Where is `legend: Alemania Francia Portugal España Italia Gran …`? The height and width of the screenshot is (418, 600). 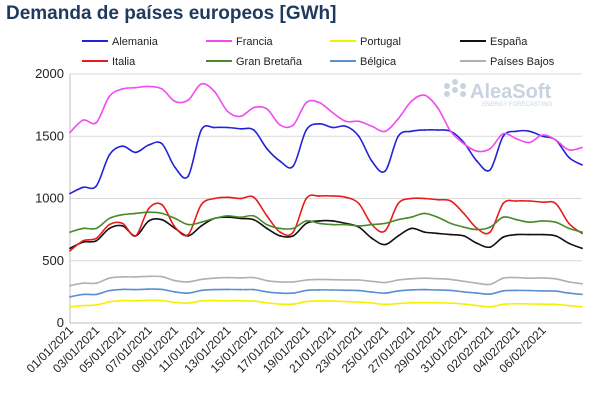
legend: Alemania Francia Portugal España Italia Gran … is located at coordinates (318, 52).